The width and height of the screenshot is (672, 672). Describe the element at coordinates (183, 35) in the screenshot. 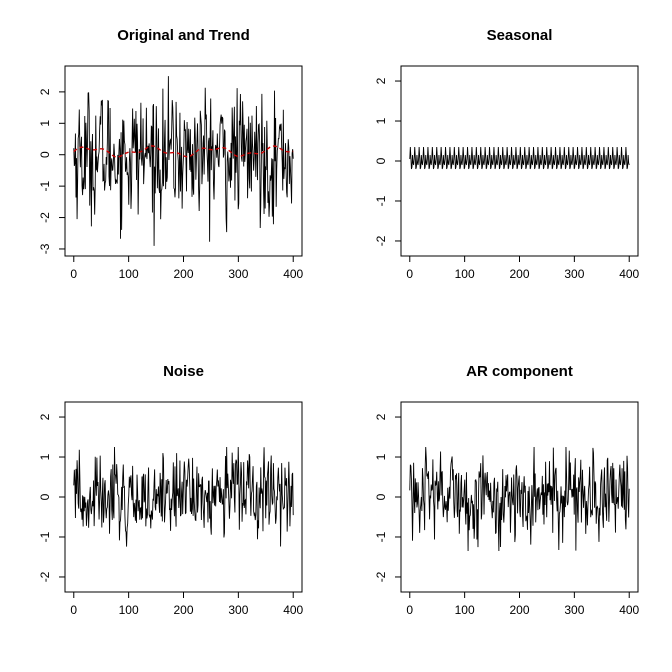

I see `chart-title: Original and Trend` at that location.